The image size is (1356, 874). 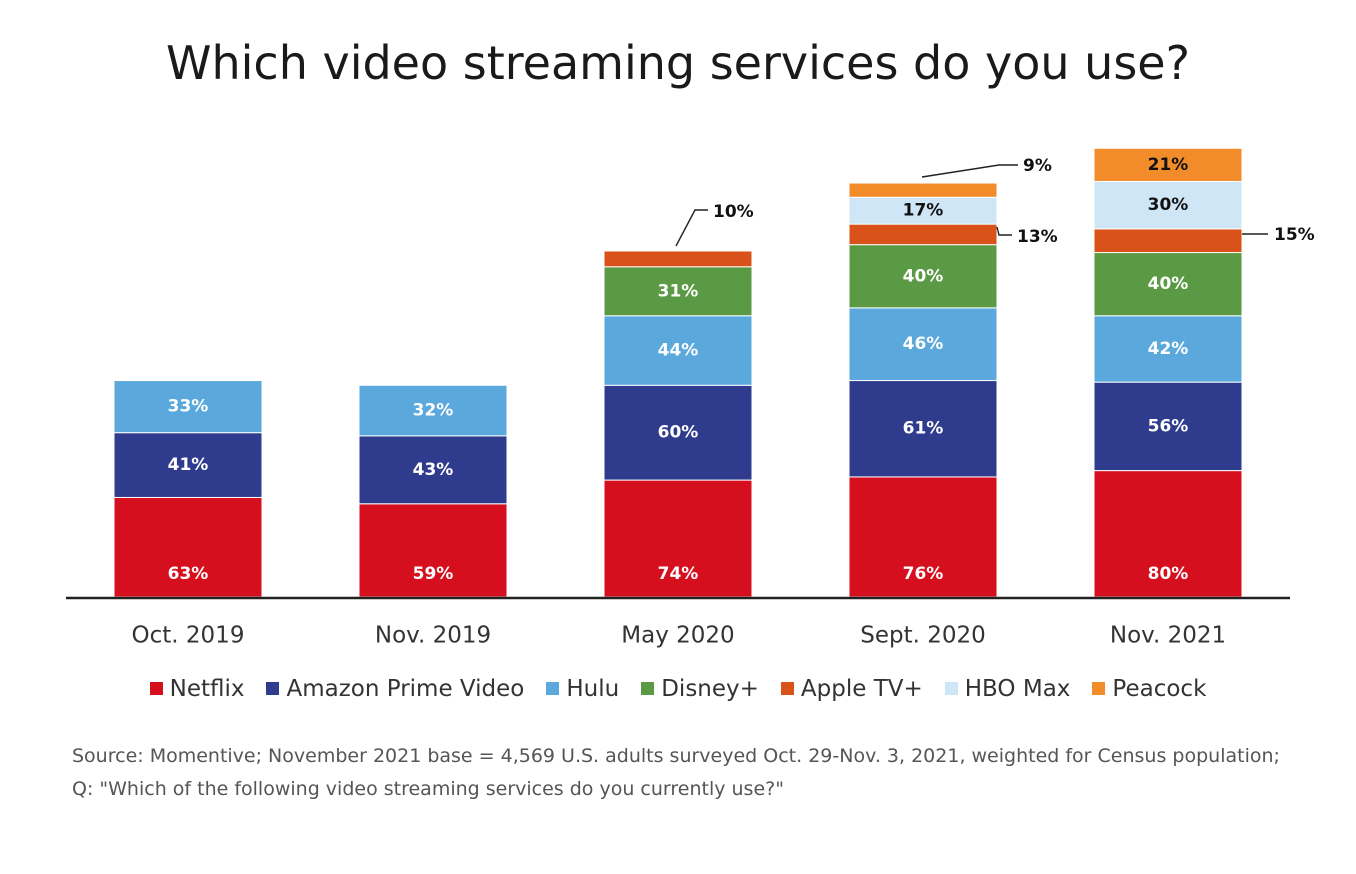 I want to click on data-label-hulu-may-2020: 44%, so click(x=678, y=351).